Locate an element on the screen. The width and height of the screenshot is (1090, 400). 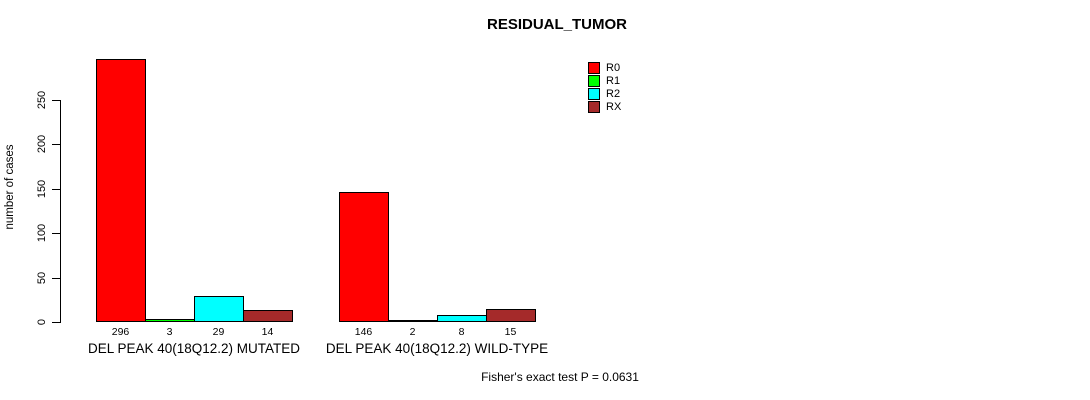
legend-label: RX is located at coordinates (614, 106).